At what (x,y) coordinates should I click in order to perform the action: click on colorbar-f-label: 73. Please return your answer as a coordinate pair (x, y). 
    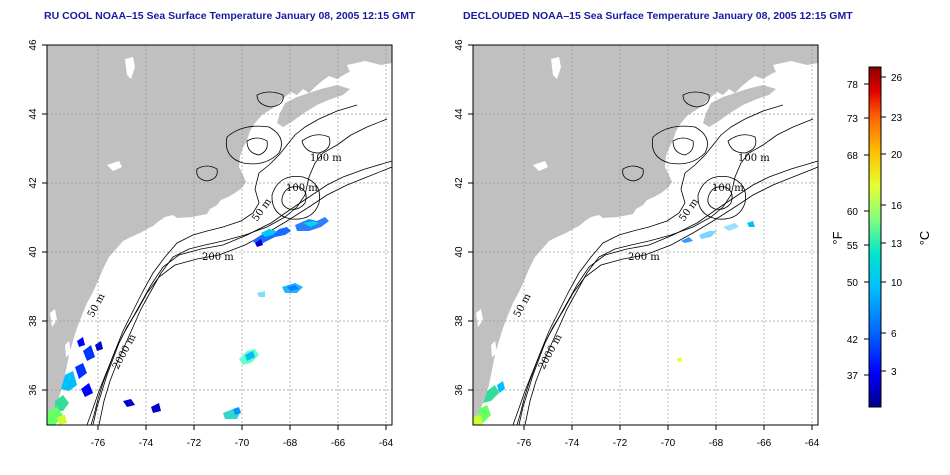
    Looking at the image, I should click on (853, 119).